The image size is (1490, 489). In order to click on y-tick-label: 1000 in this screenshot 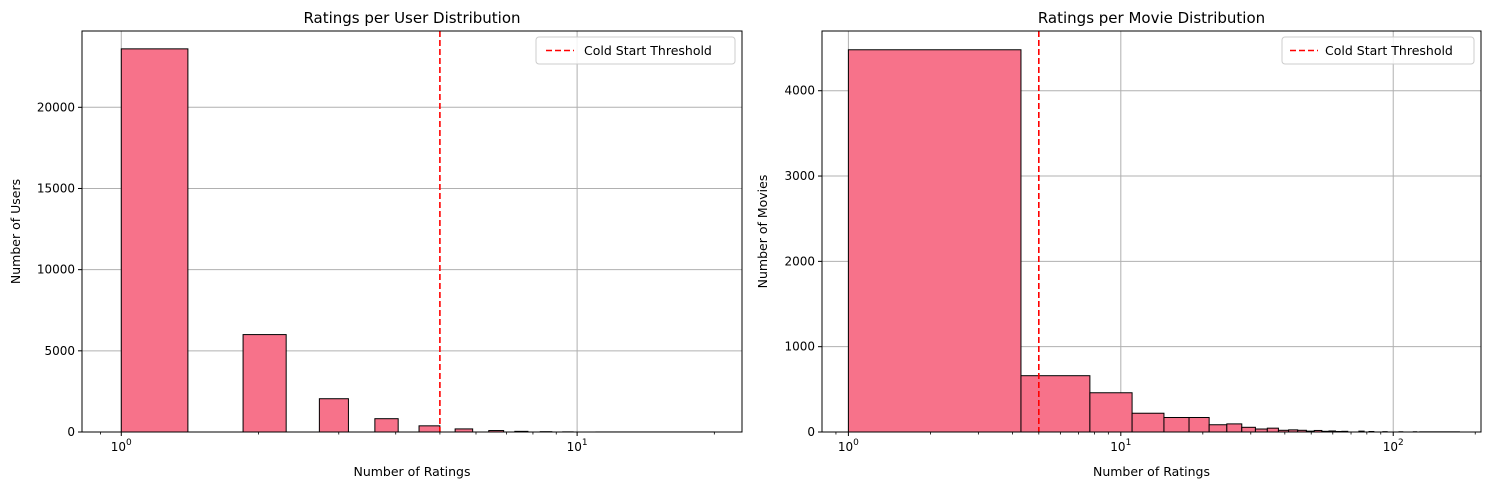, I will do `click(799, 347)`.